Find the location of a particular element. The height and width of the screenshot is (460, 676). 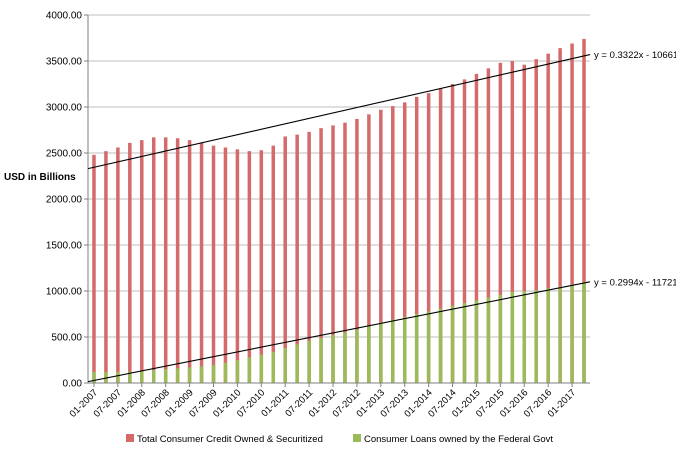

y-tick-label: 4000.00 is located at coordinates (64, 16).